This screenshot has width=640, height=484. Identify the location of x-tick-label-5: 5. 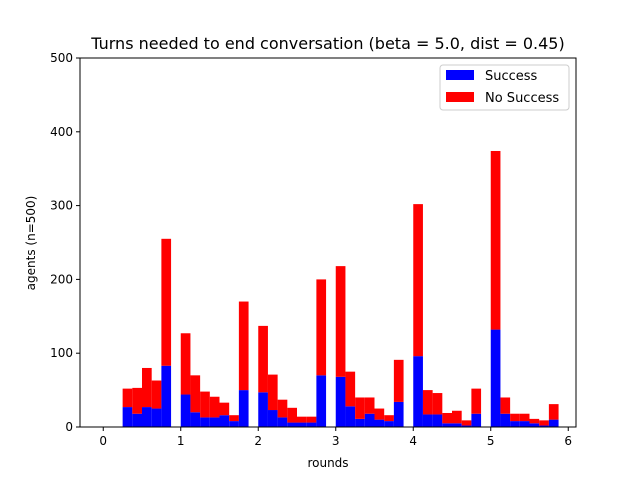
(491, 441).